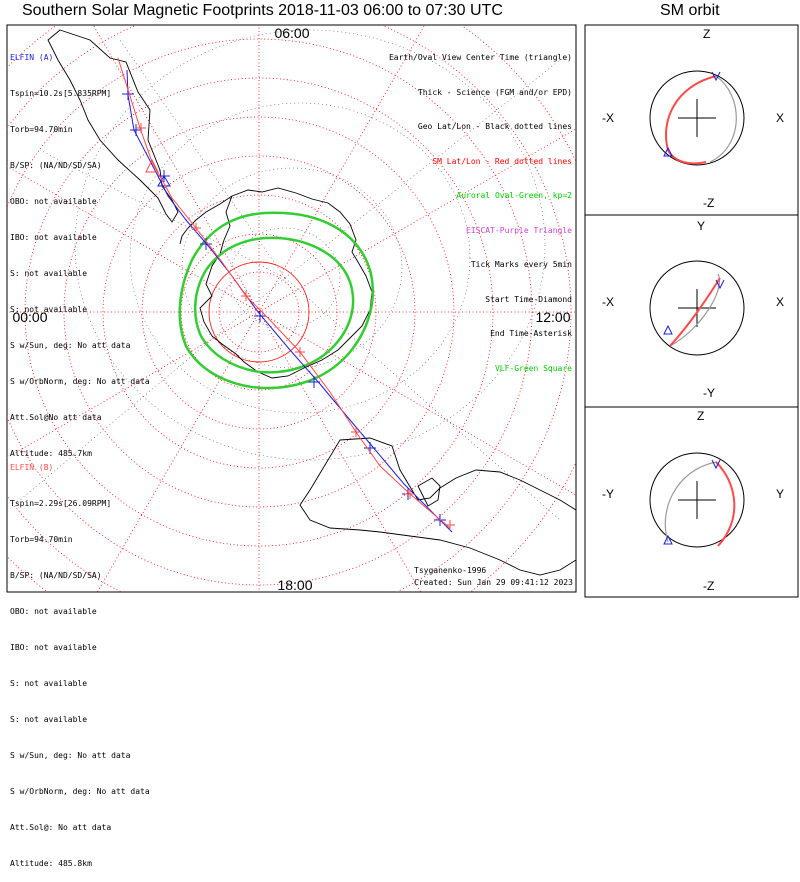 This screenshot has height=882, width=800. What do you see at coordinates (61, 93) in the screenshot?
I see `elfin-a-line: Tspin=10.2s[5.835RPM]` at bounding box center [61, 93].